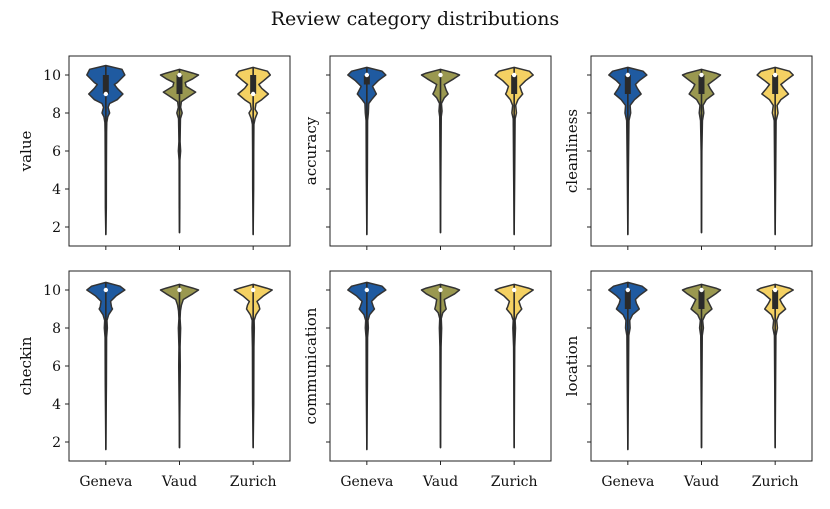 This screenshot has width=830, height=509. Describe the element at coordinates (427, 152) in the screenshot. I see `panel-accuracy: accuracy` at that location.